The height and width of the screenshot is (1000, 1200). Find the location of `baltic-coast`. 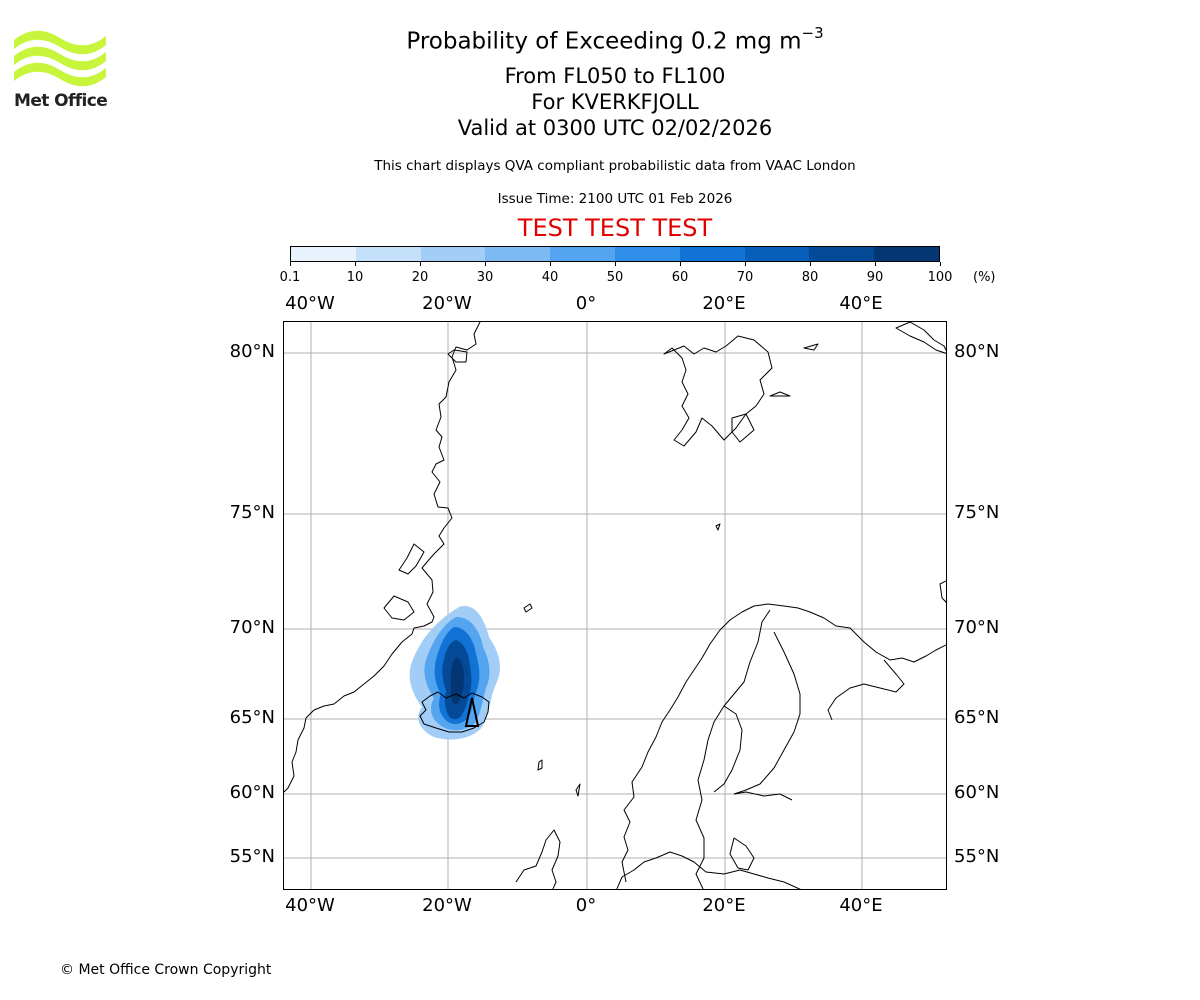

baltic-coast is located at coordinates (708, 870).